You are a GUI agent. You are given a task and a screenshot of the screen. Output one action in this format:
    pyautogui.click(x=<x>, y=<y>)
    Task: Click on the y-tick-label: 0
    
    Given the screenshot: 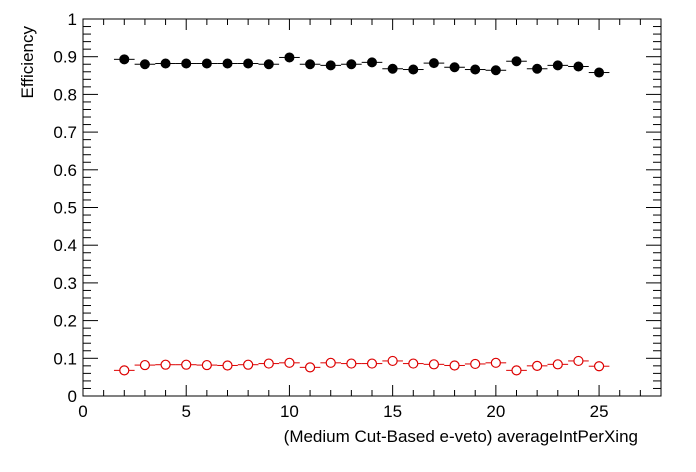 What is the action you would take?
    pyautogui.click(x=72, y=396)
    